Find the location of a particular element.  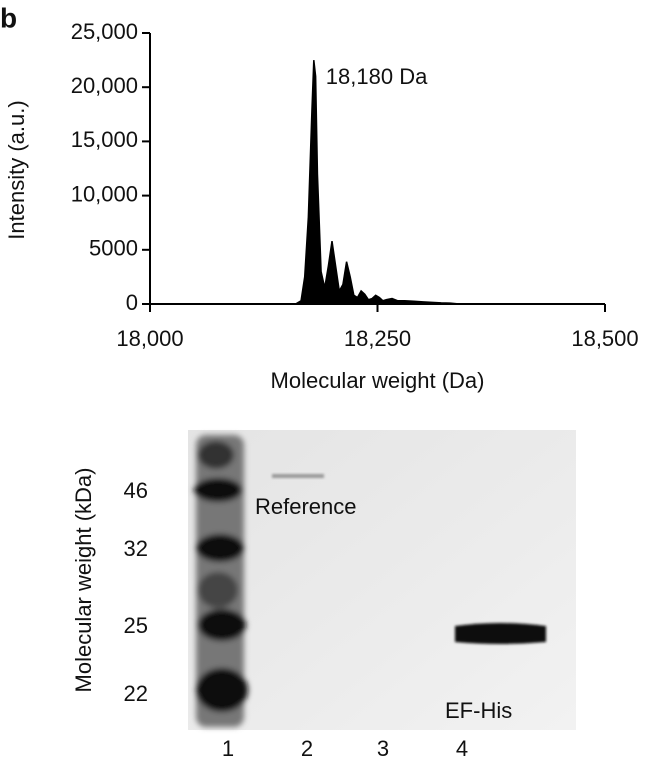

lane-label: 3 is located at coordinates (383, 748).